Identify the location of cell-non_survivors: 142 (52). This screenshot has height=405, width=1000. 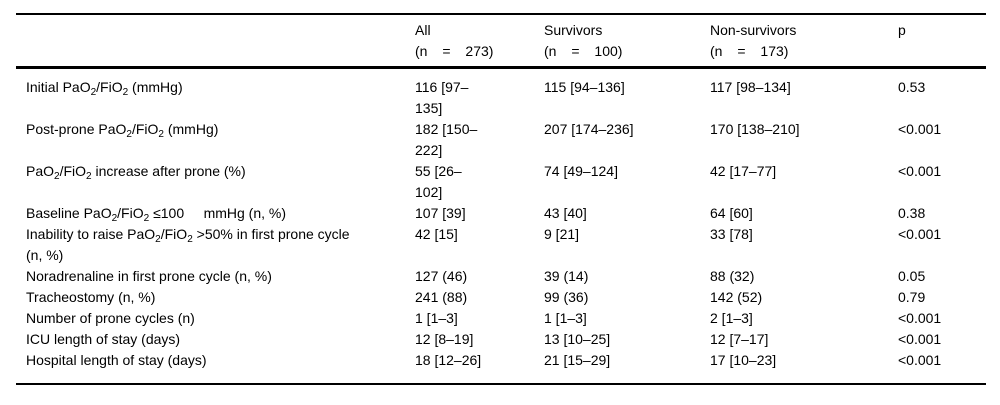
(736, 297).